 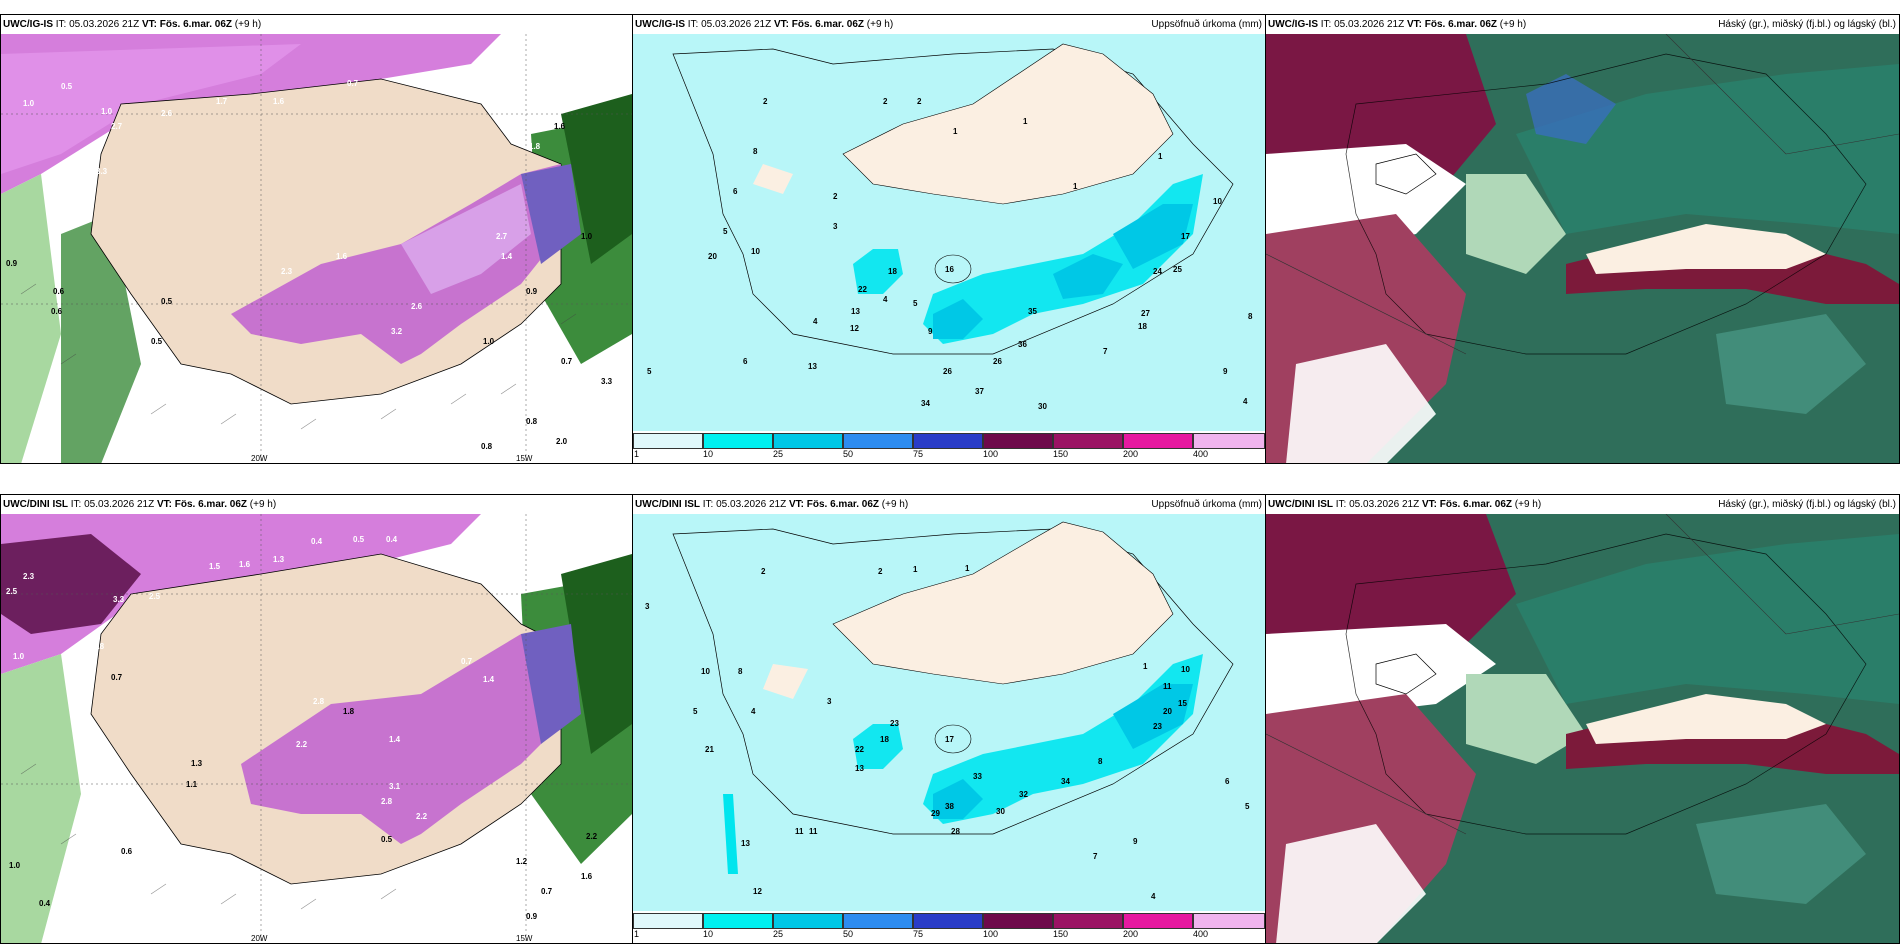 I want to click on precip-label: 16, so click(x=949, y=269).